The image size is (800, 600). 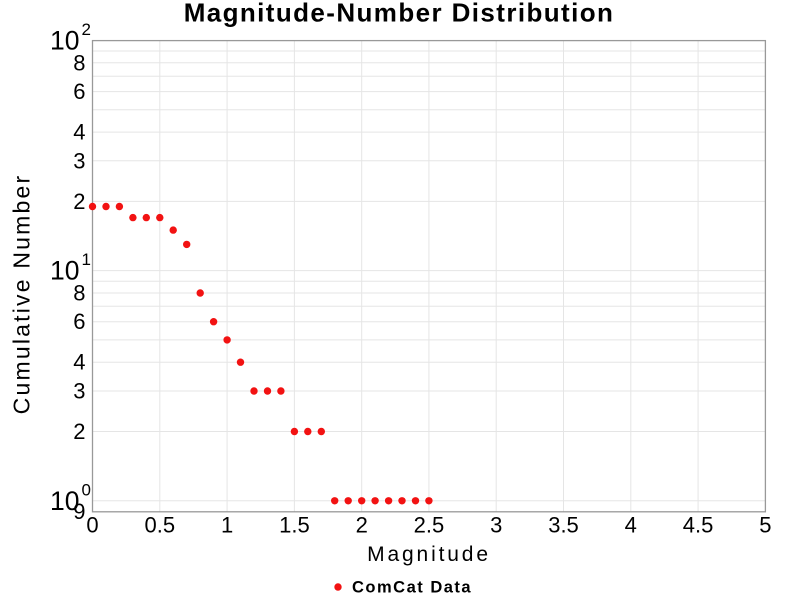 What do you see at coordinates (399, 14) in the screenshot?
I see `svg-text: Magnitude-Number Distribution` at bounding box center [399, 14].